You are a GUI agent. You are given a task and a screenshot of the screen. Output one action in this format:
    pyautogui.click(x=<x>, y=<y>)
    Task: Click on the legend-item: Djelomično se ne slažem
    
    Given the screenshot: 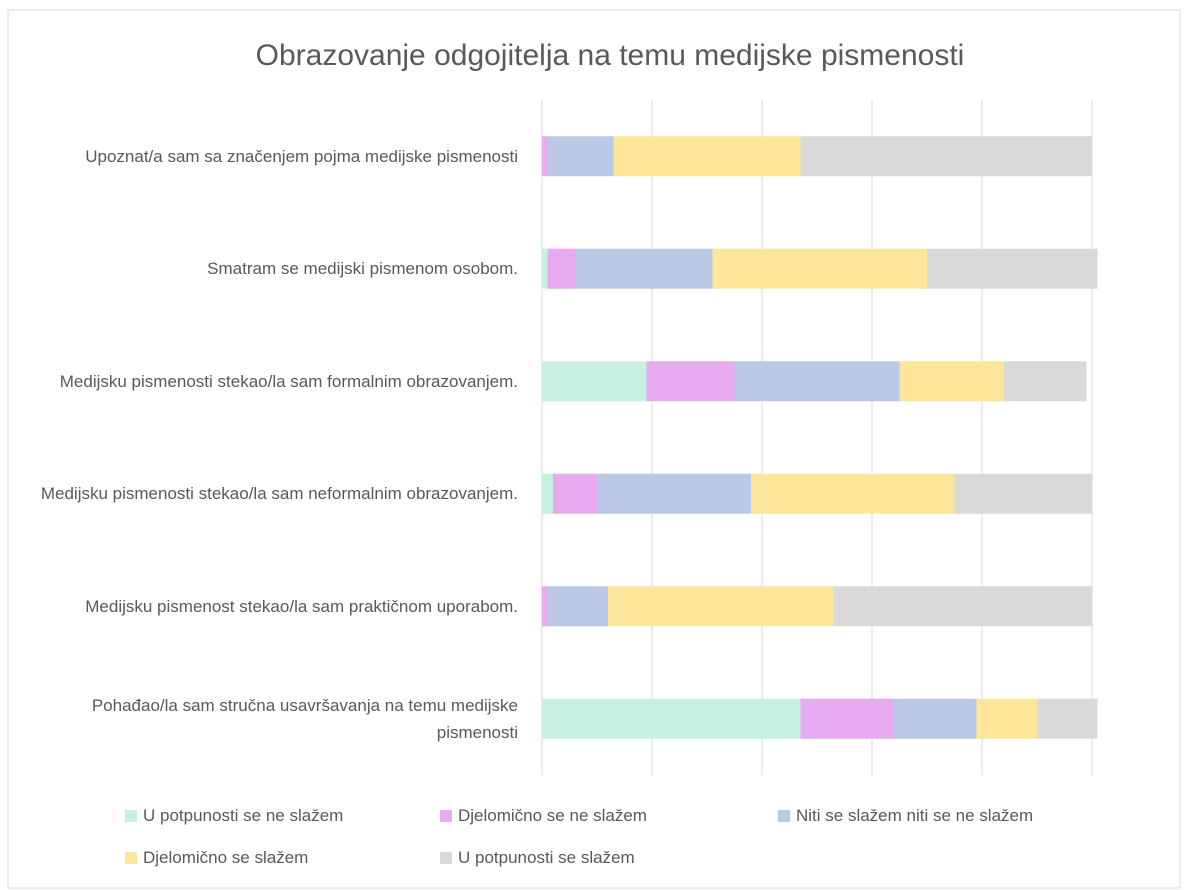 What is the action you would take?
    pyautogui.click(x=543, y=816)
    